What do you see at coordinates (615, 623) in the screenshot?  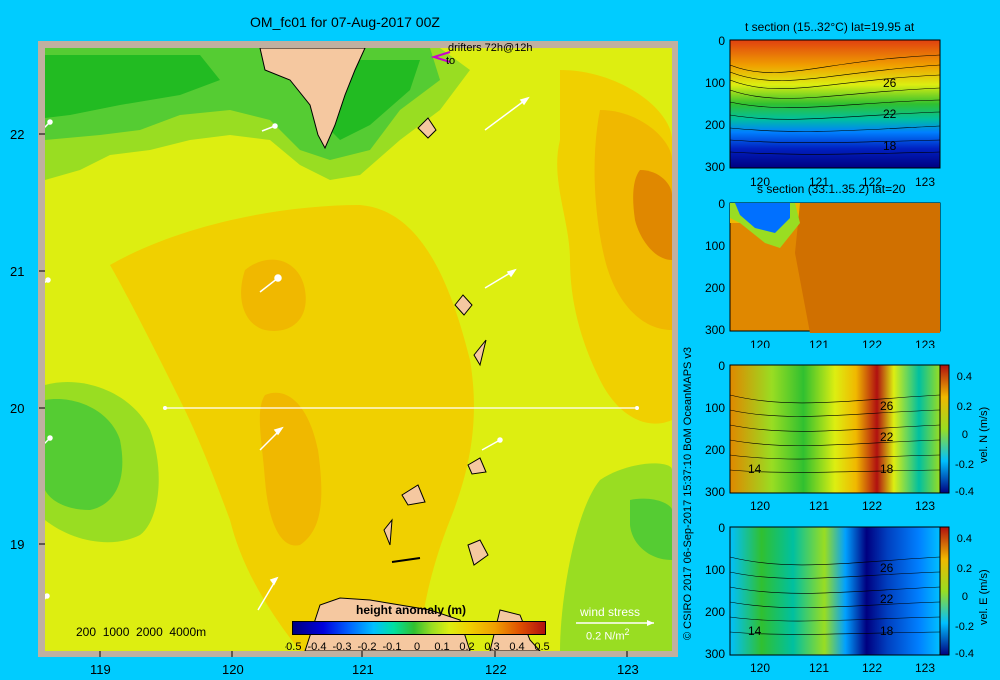 I see `wind-scale-arrow` at bounding box center [615, 623].